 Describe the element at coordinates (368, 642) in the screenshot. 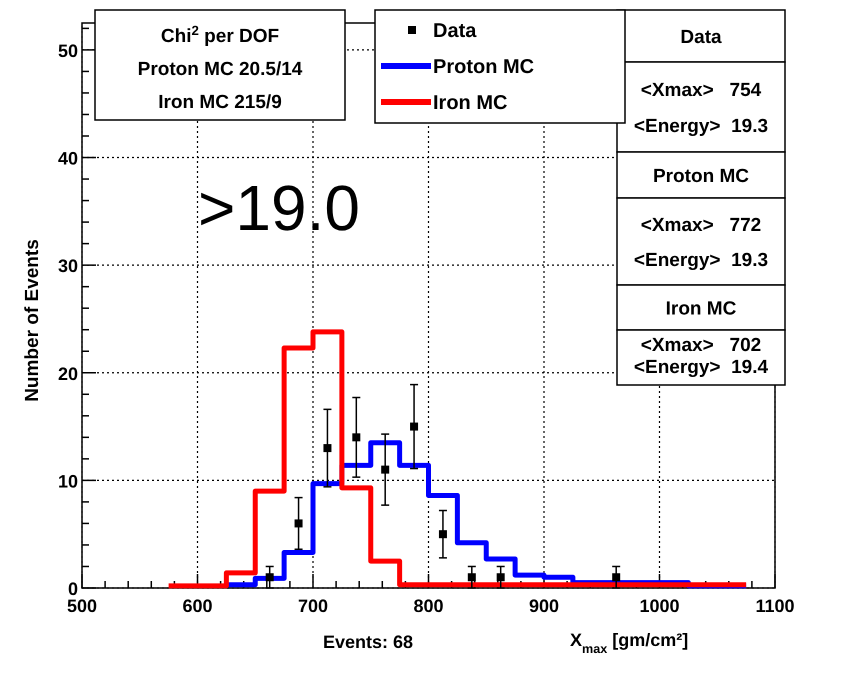

I see `text: Events: 68` at that location.